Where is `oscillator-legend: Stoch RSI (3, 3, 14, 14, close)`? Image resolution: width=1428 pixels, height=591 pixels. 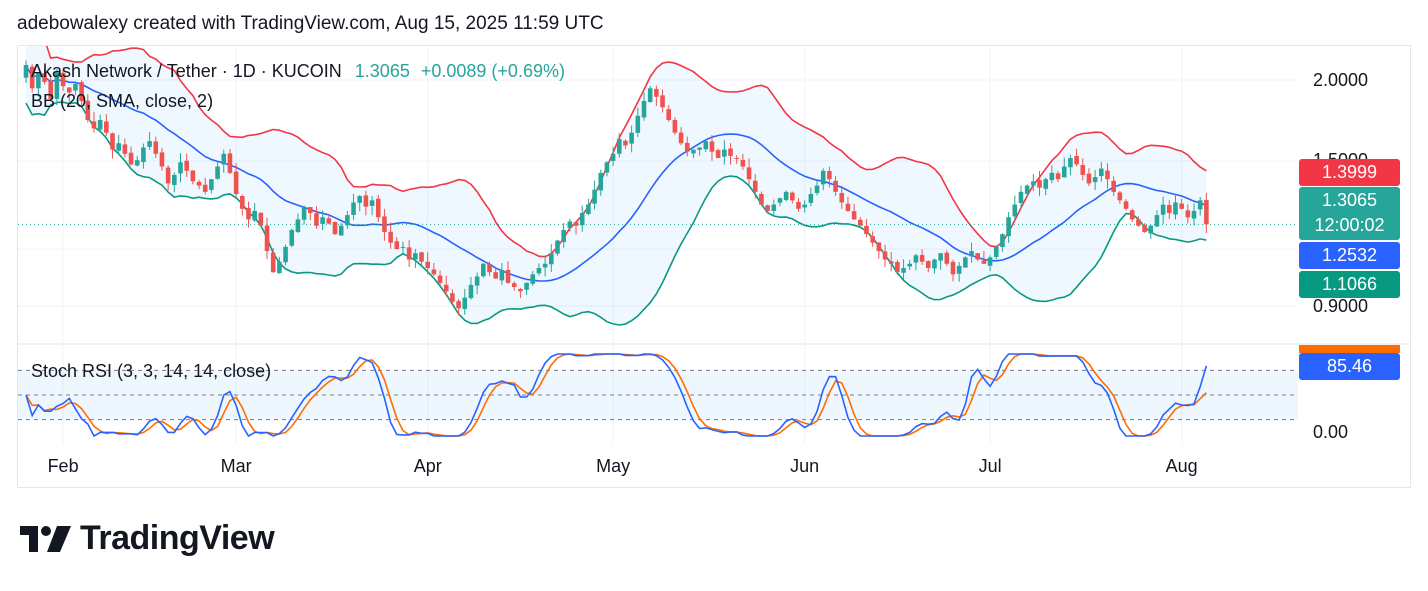
oscillator-legend: Stoch RSI (3, 3, 14, 14, close) is located at coordinates (151, 371).